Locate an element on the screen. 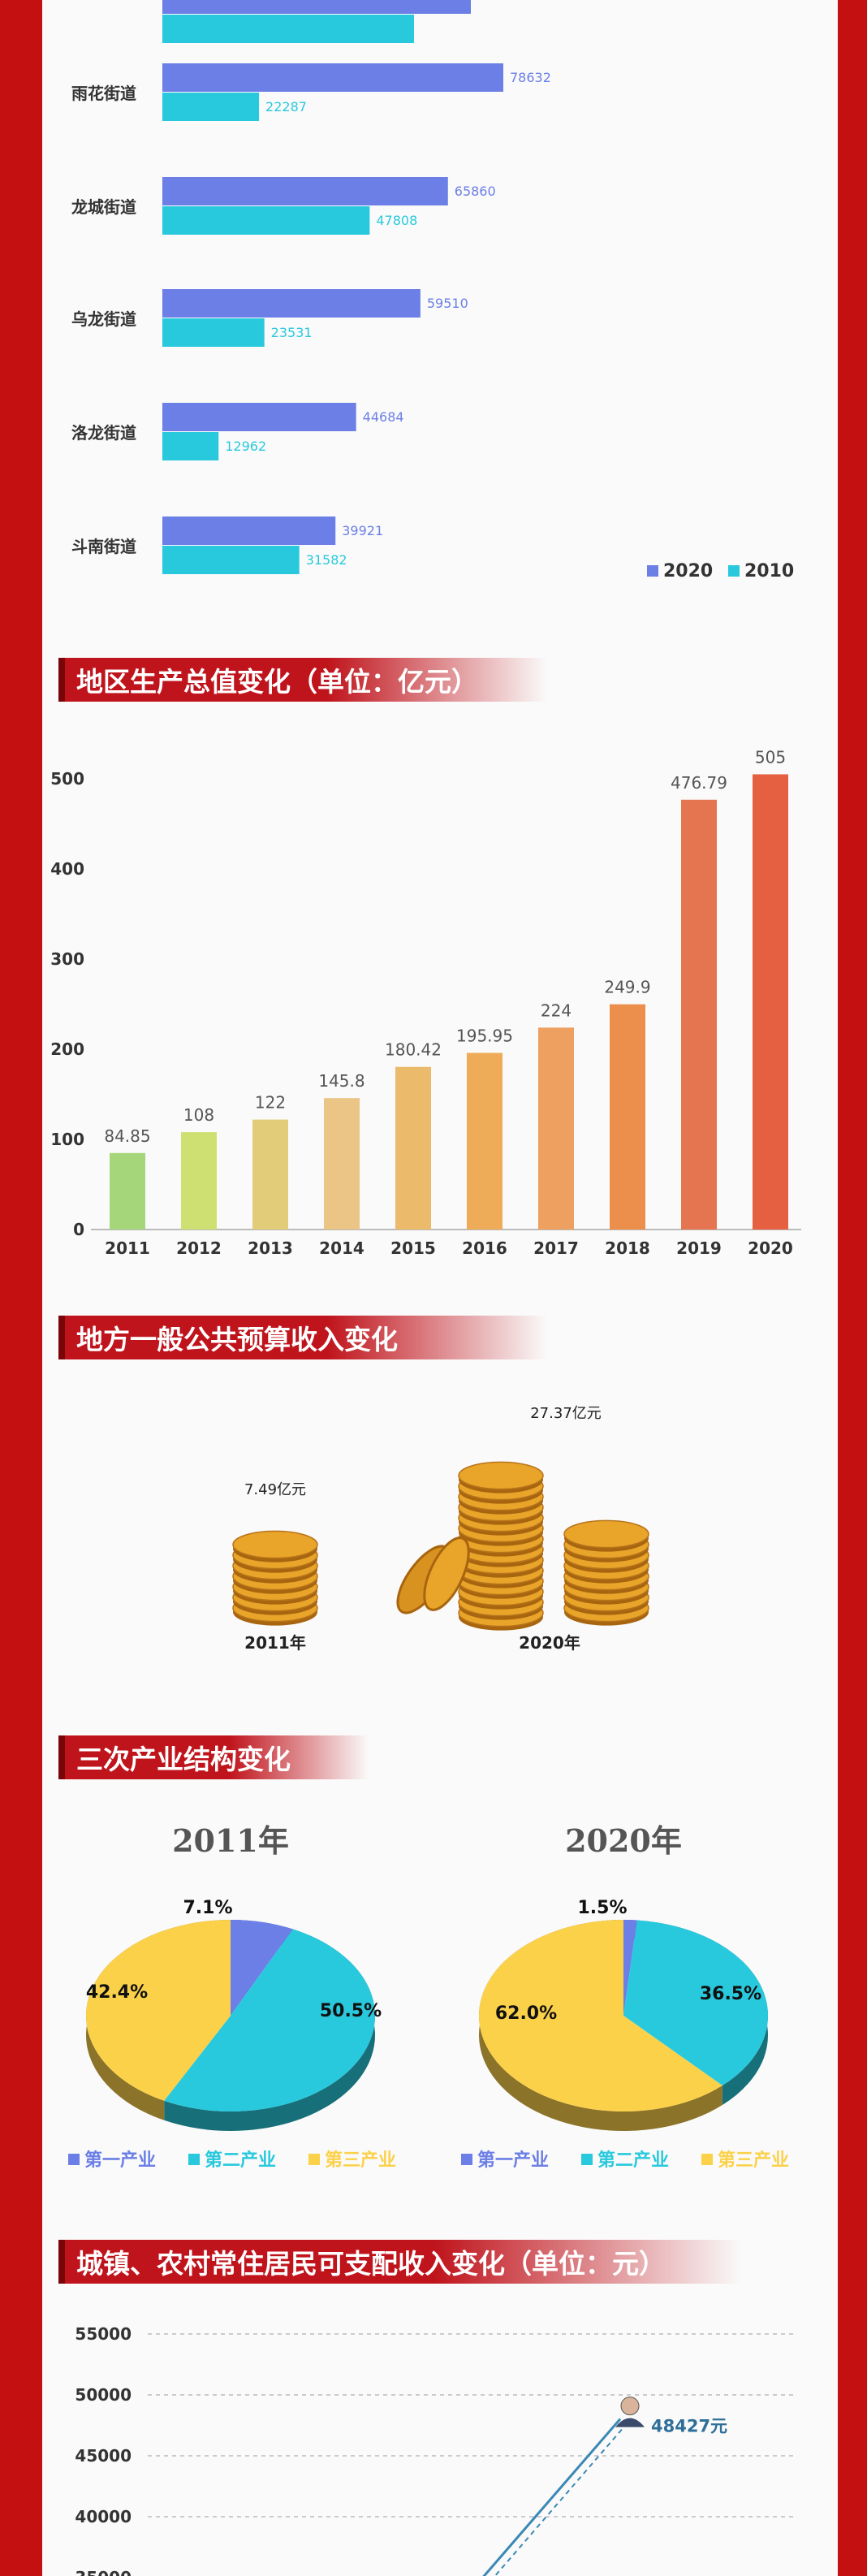  bar-value-label: 108 is located at coordinates (198, 1115).